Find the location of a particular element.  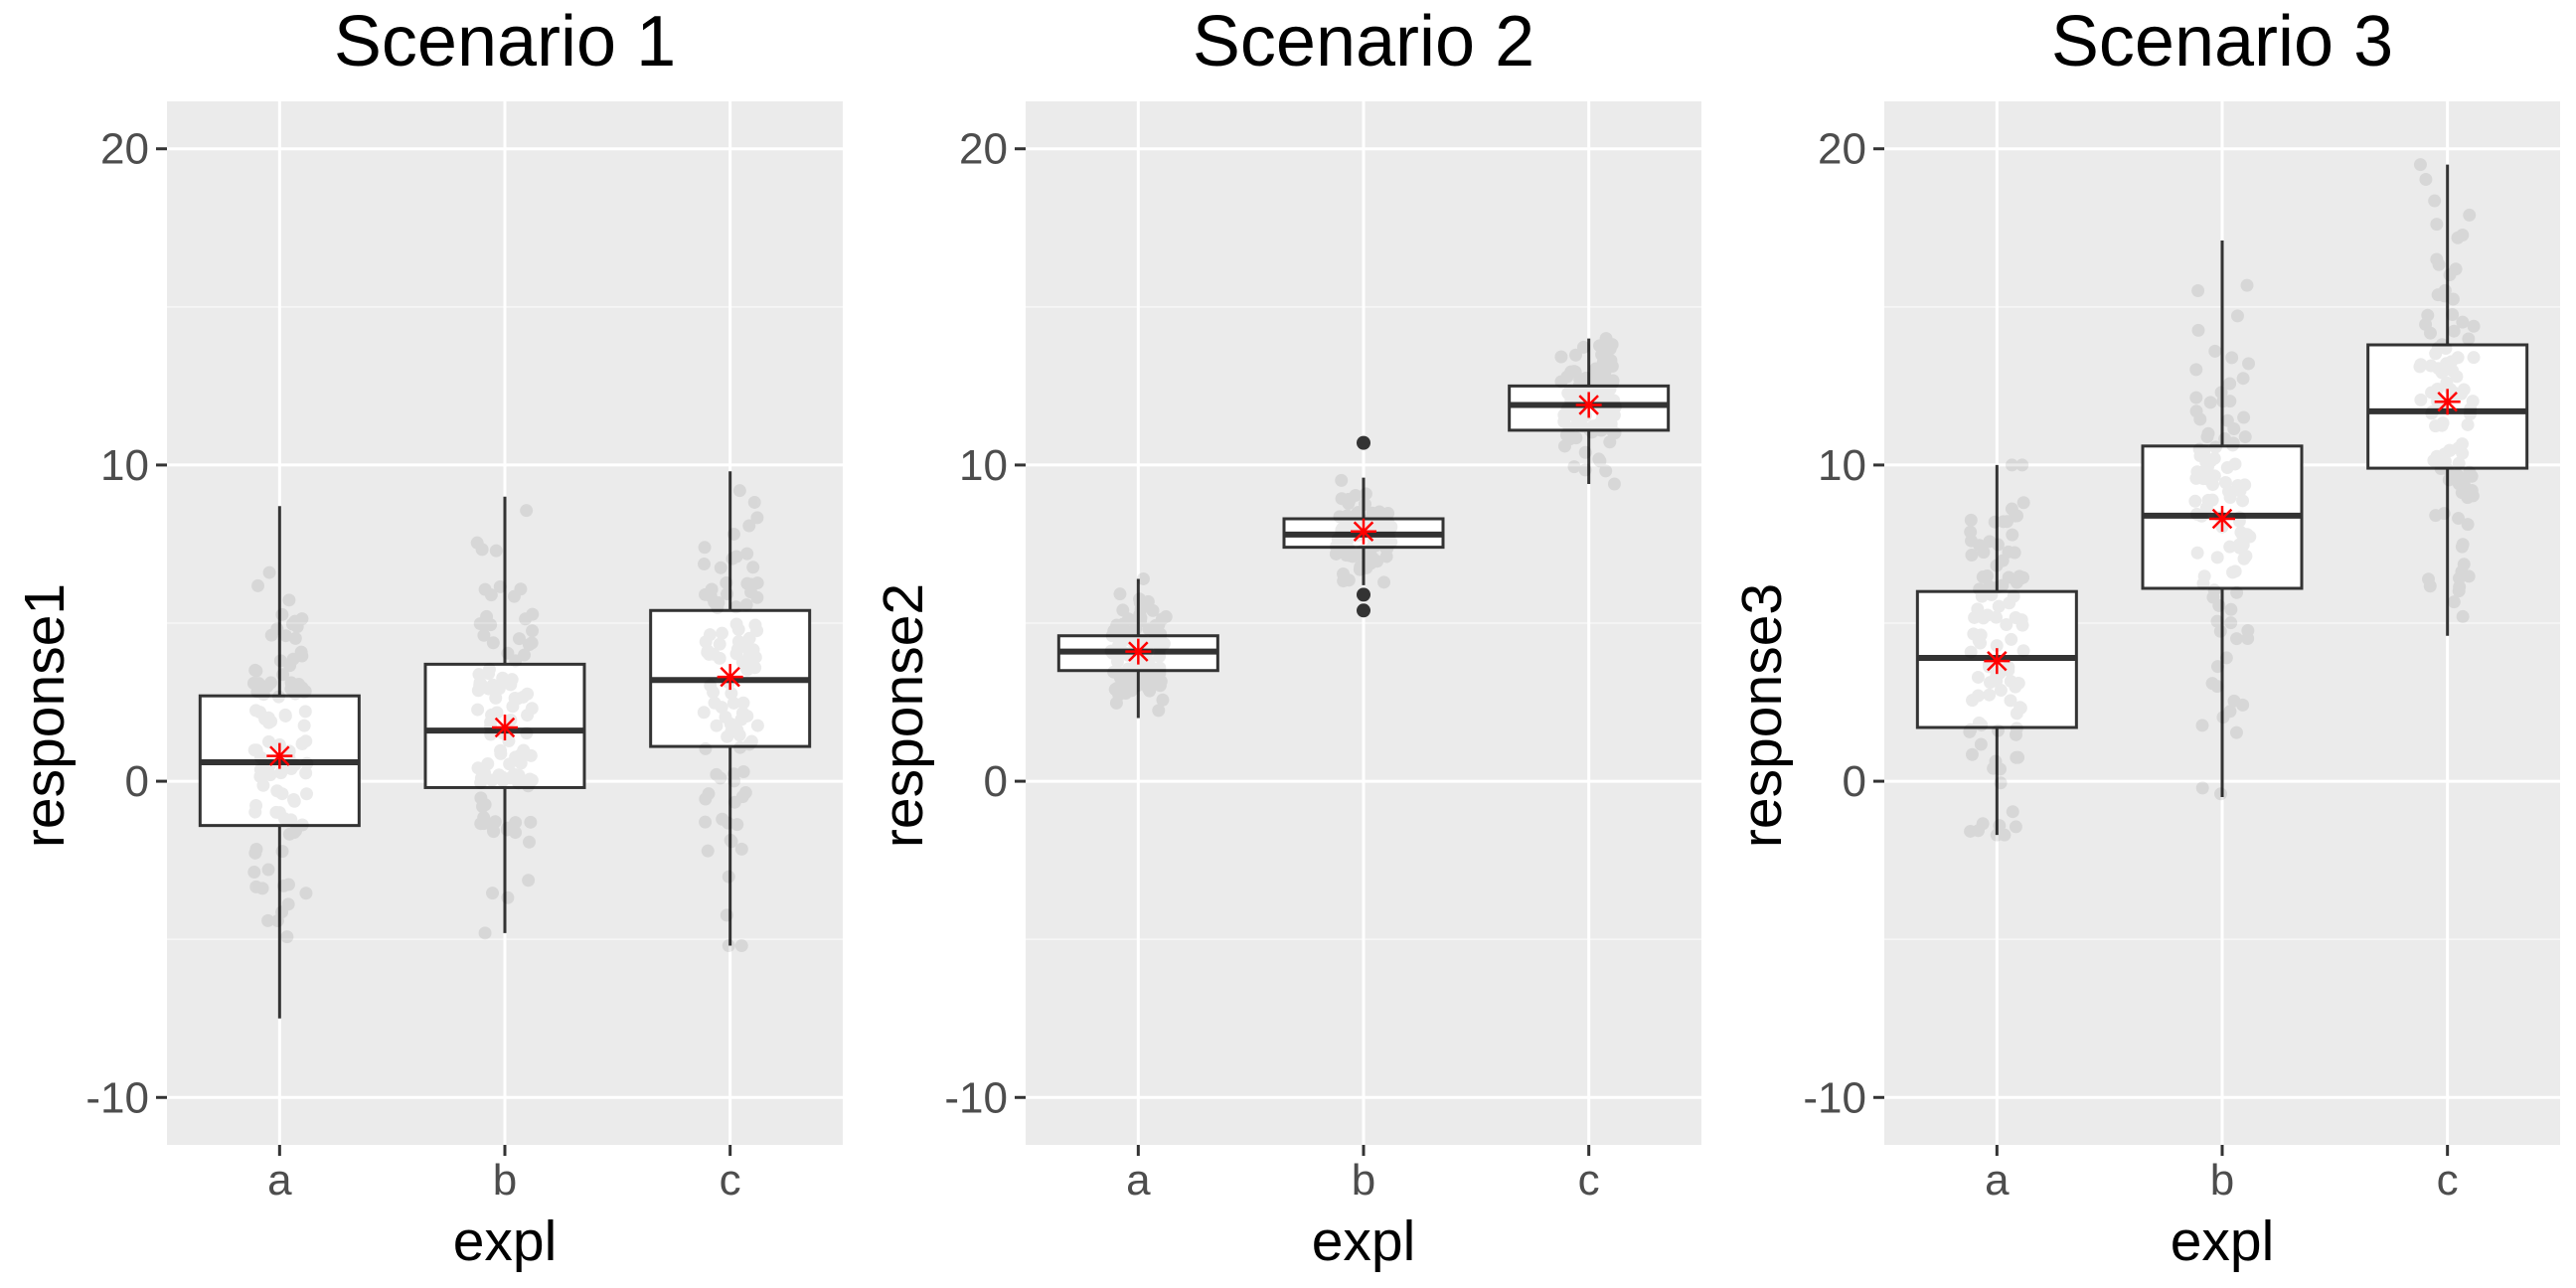

y-tick-label: -10 is located at coordinates (976, 1097).